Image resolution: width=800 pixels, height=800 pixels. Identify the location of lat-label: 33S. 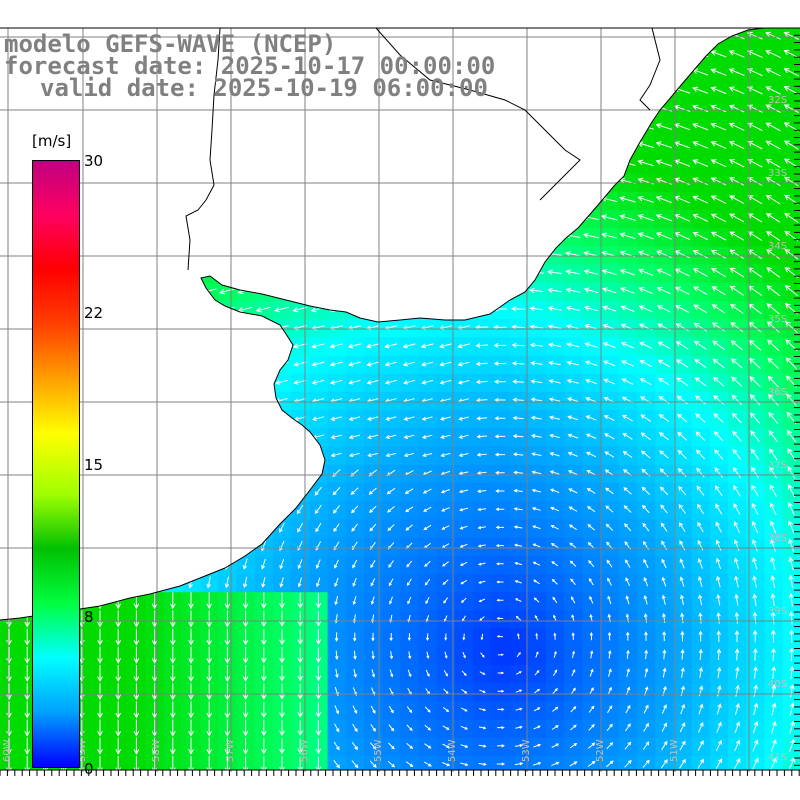
(777, 173).